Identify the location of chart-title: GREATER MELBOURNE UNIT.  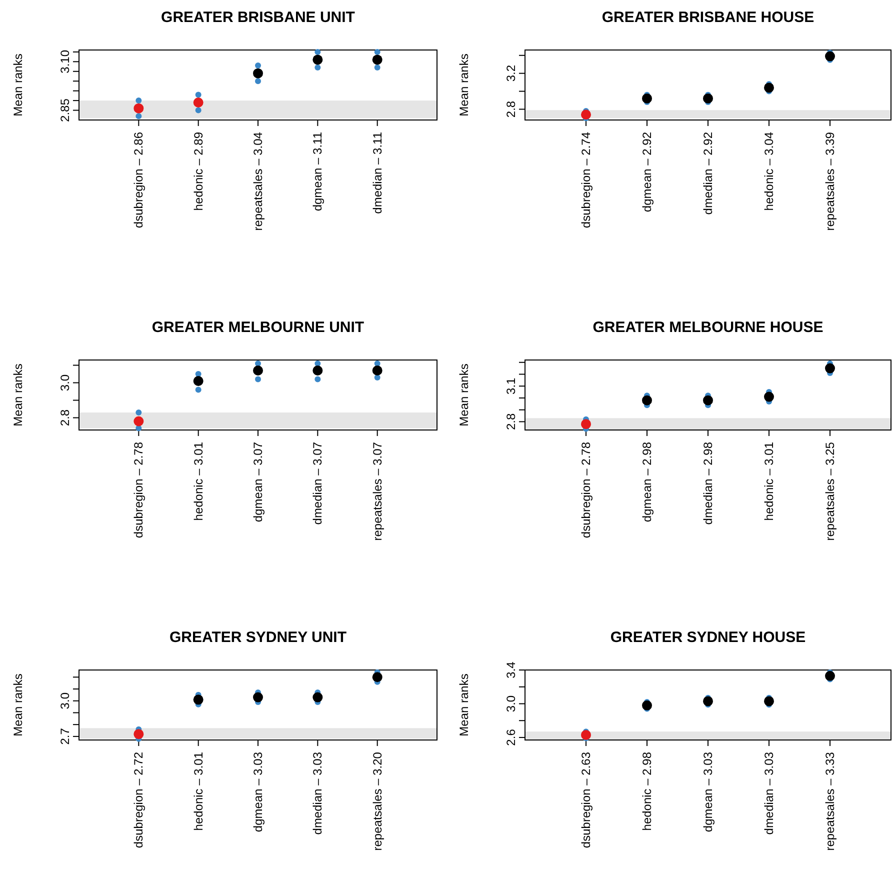
(258, 327).